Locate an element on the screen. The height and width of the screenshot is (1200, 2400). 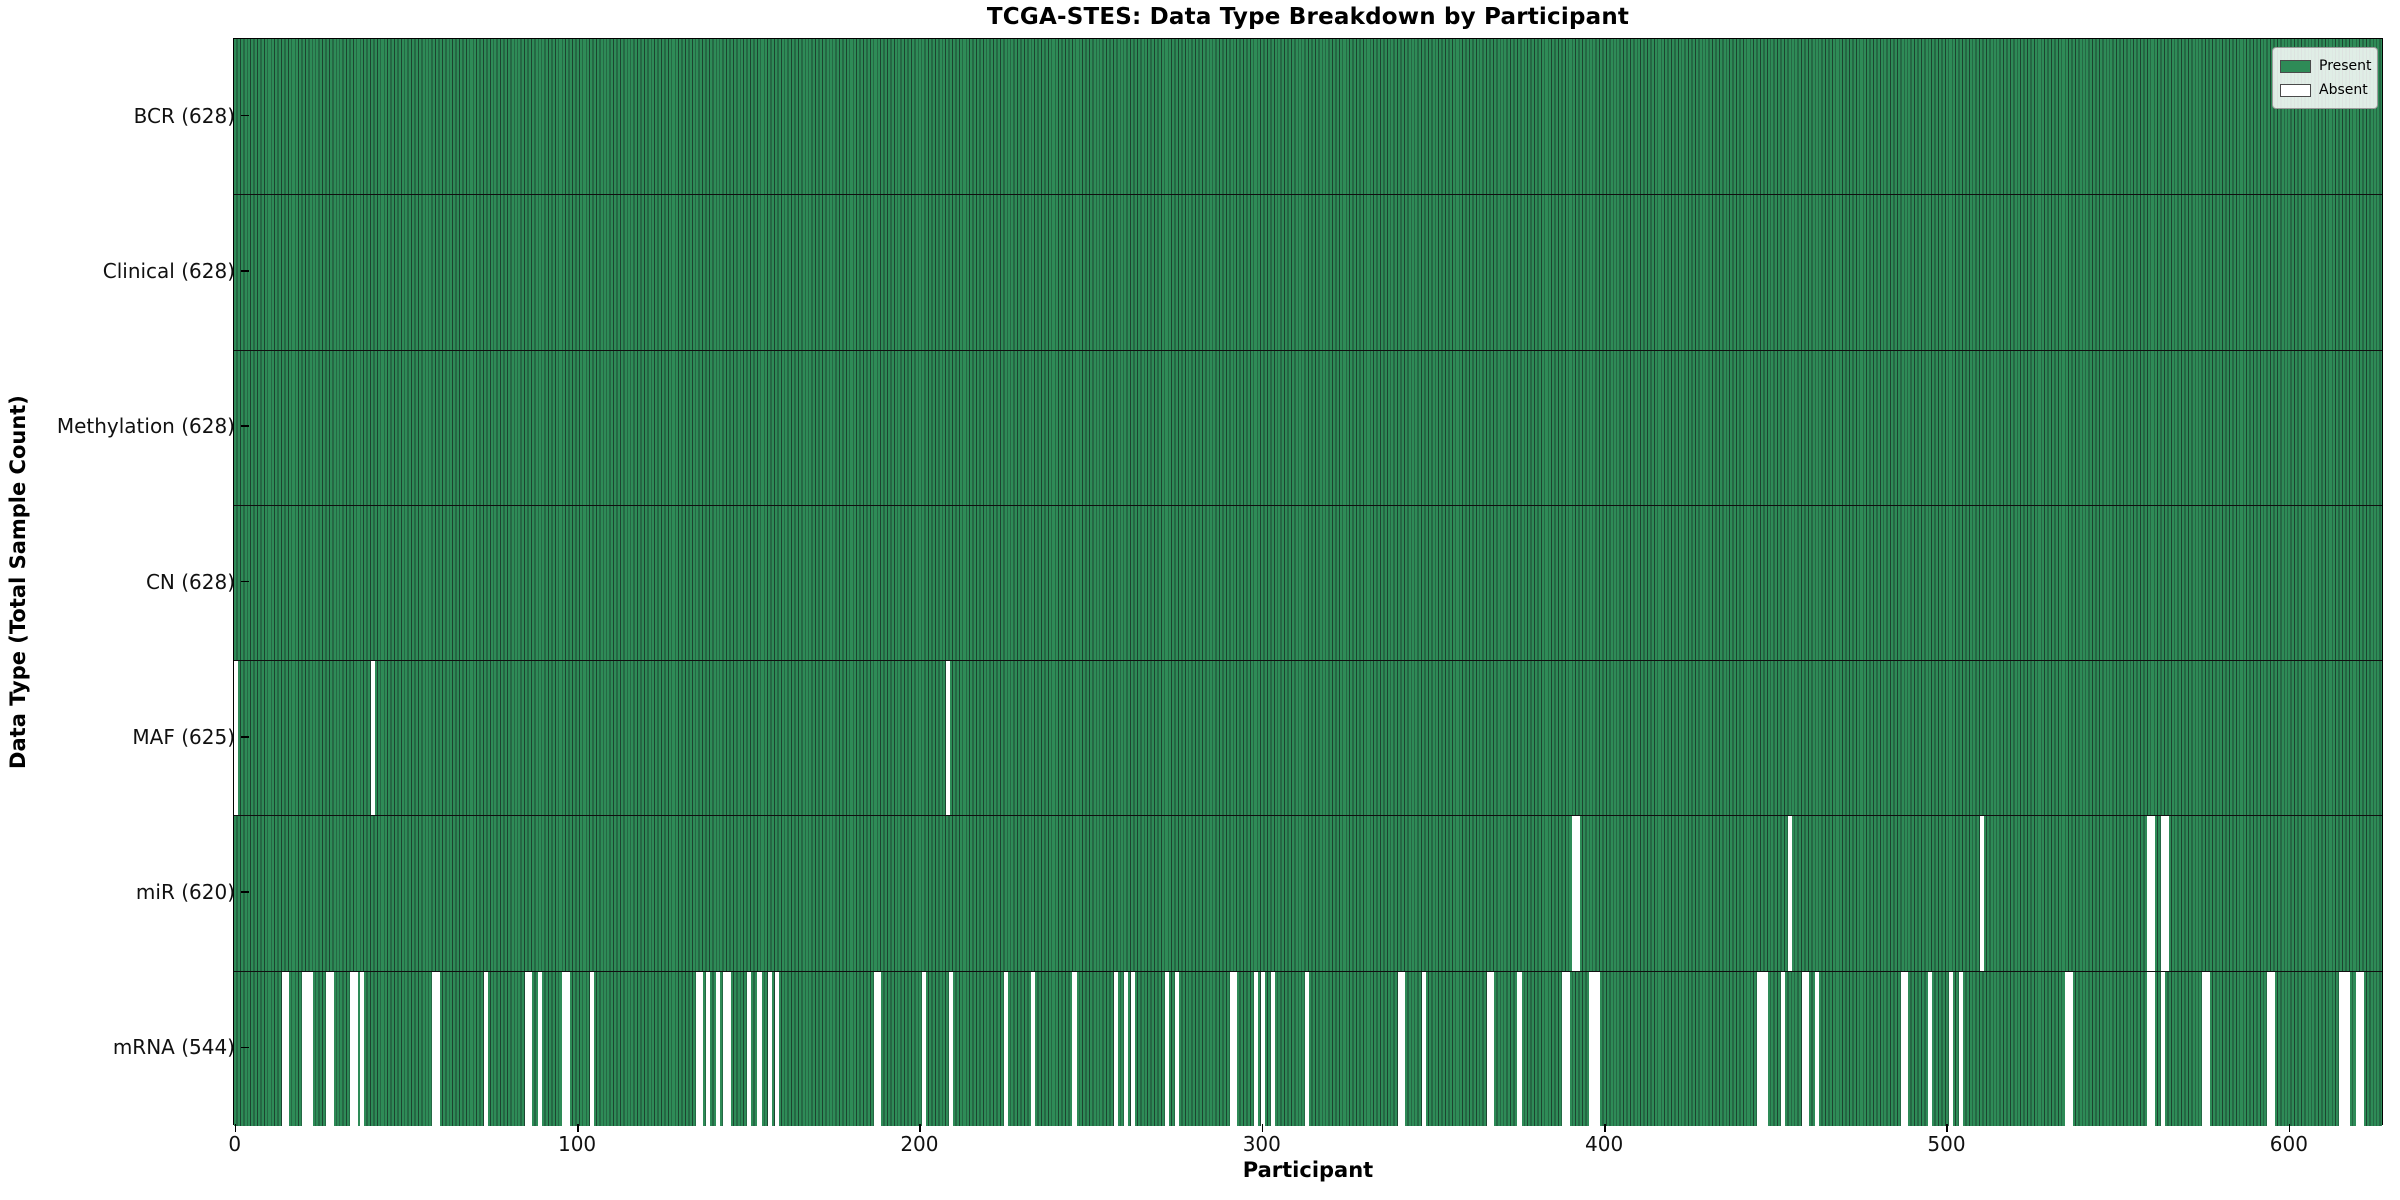
legend-entry-present: Present is located at coordinates (2326, 66).